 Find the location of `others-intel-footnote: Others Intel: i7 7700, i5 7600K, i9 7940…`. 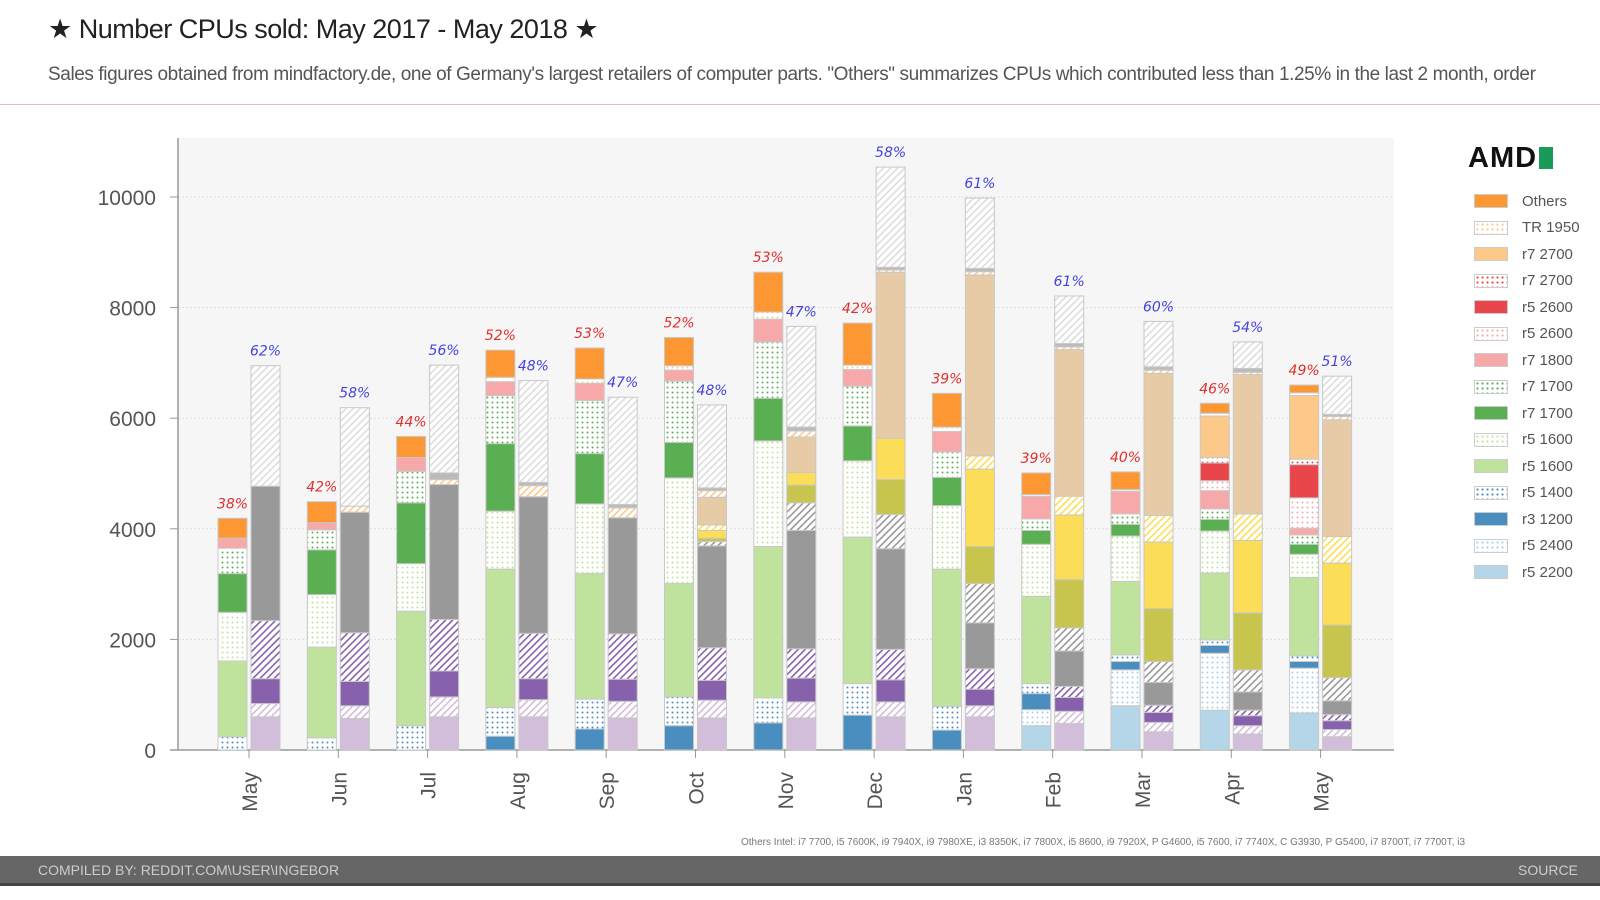

others-intel-footnote: Others Intel: i7 7700, i5 7600K, i9 7940… is located at coordinates (1103, 842).